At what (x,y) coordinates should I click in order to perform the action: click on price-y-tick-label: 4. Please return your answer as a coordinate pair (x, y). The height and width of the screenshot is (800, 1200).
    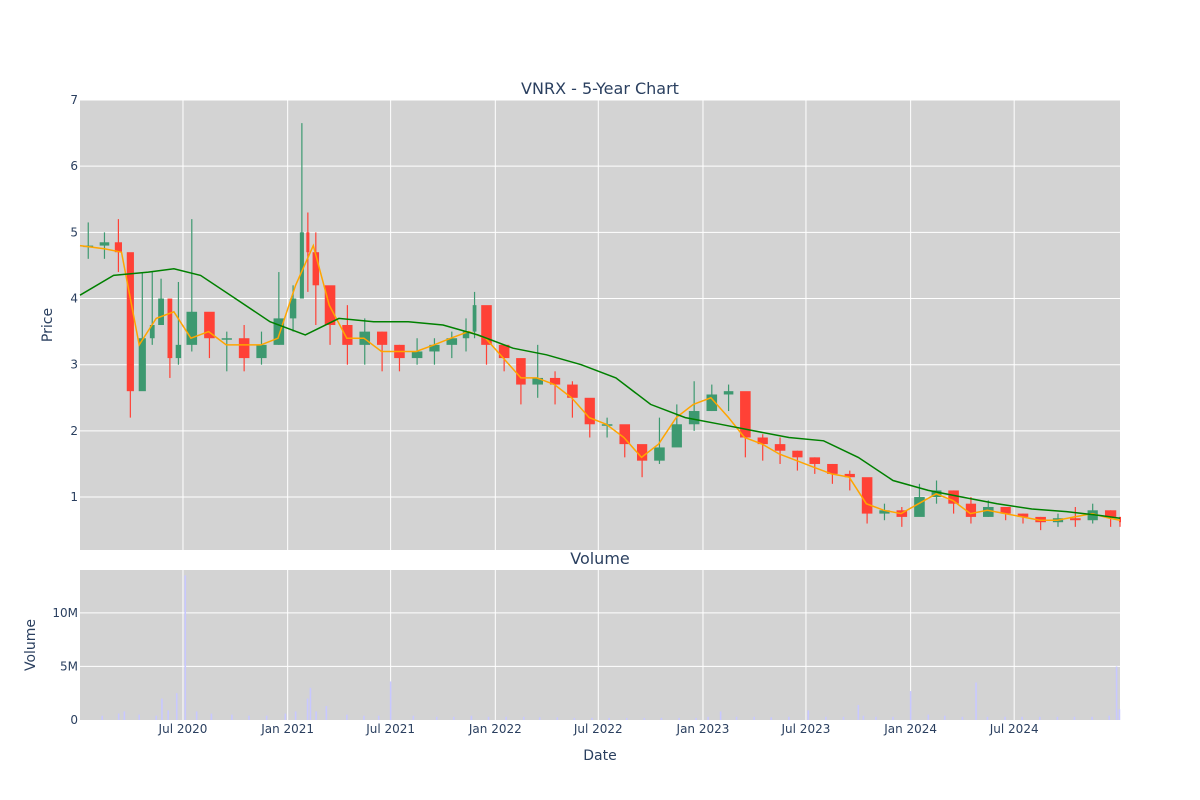
    Looking at the image, I should click on (74, 299).